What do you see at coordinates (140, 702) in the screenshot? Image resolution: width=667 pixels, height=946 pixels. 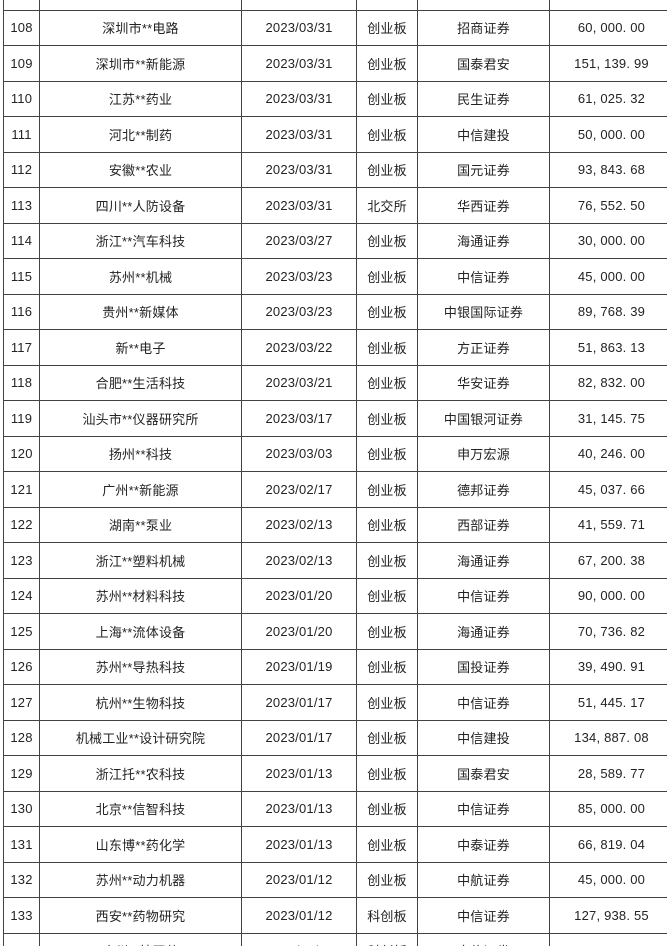 I see `cell-company: 杭州**生物科技` at bounding box center [140, 702].